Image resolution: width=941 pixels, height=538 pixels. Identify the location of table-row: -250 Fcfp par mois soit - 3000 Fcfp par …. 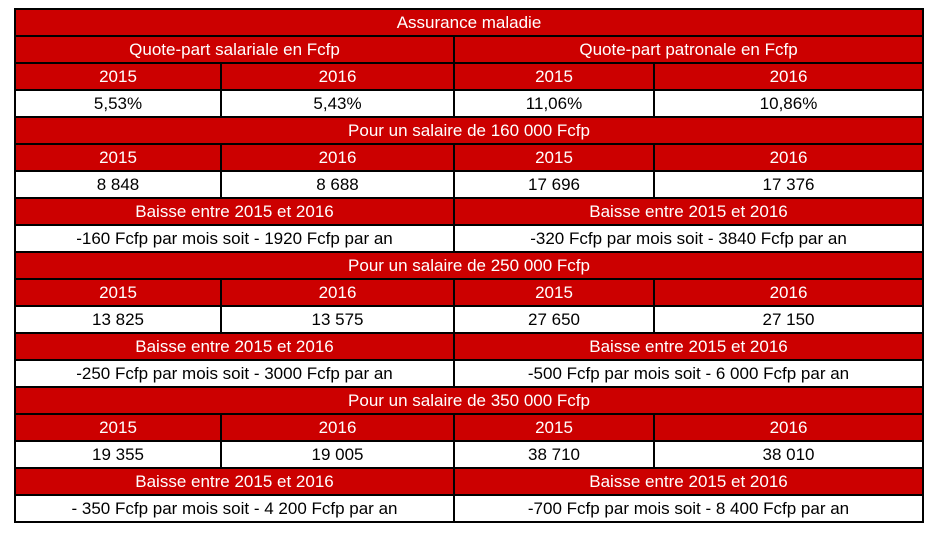
(469, 373).